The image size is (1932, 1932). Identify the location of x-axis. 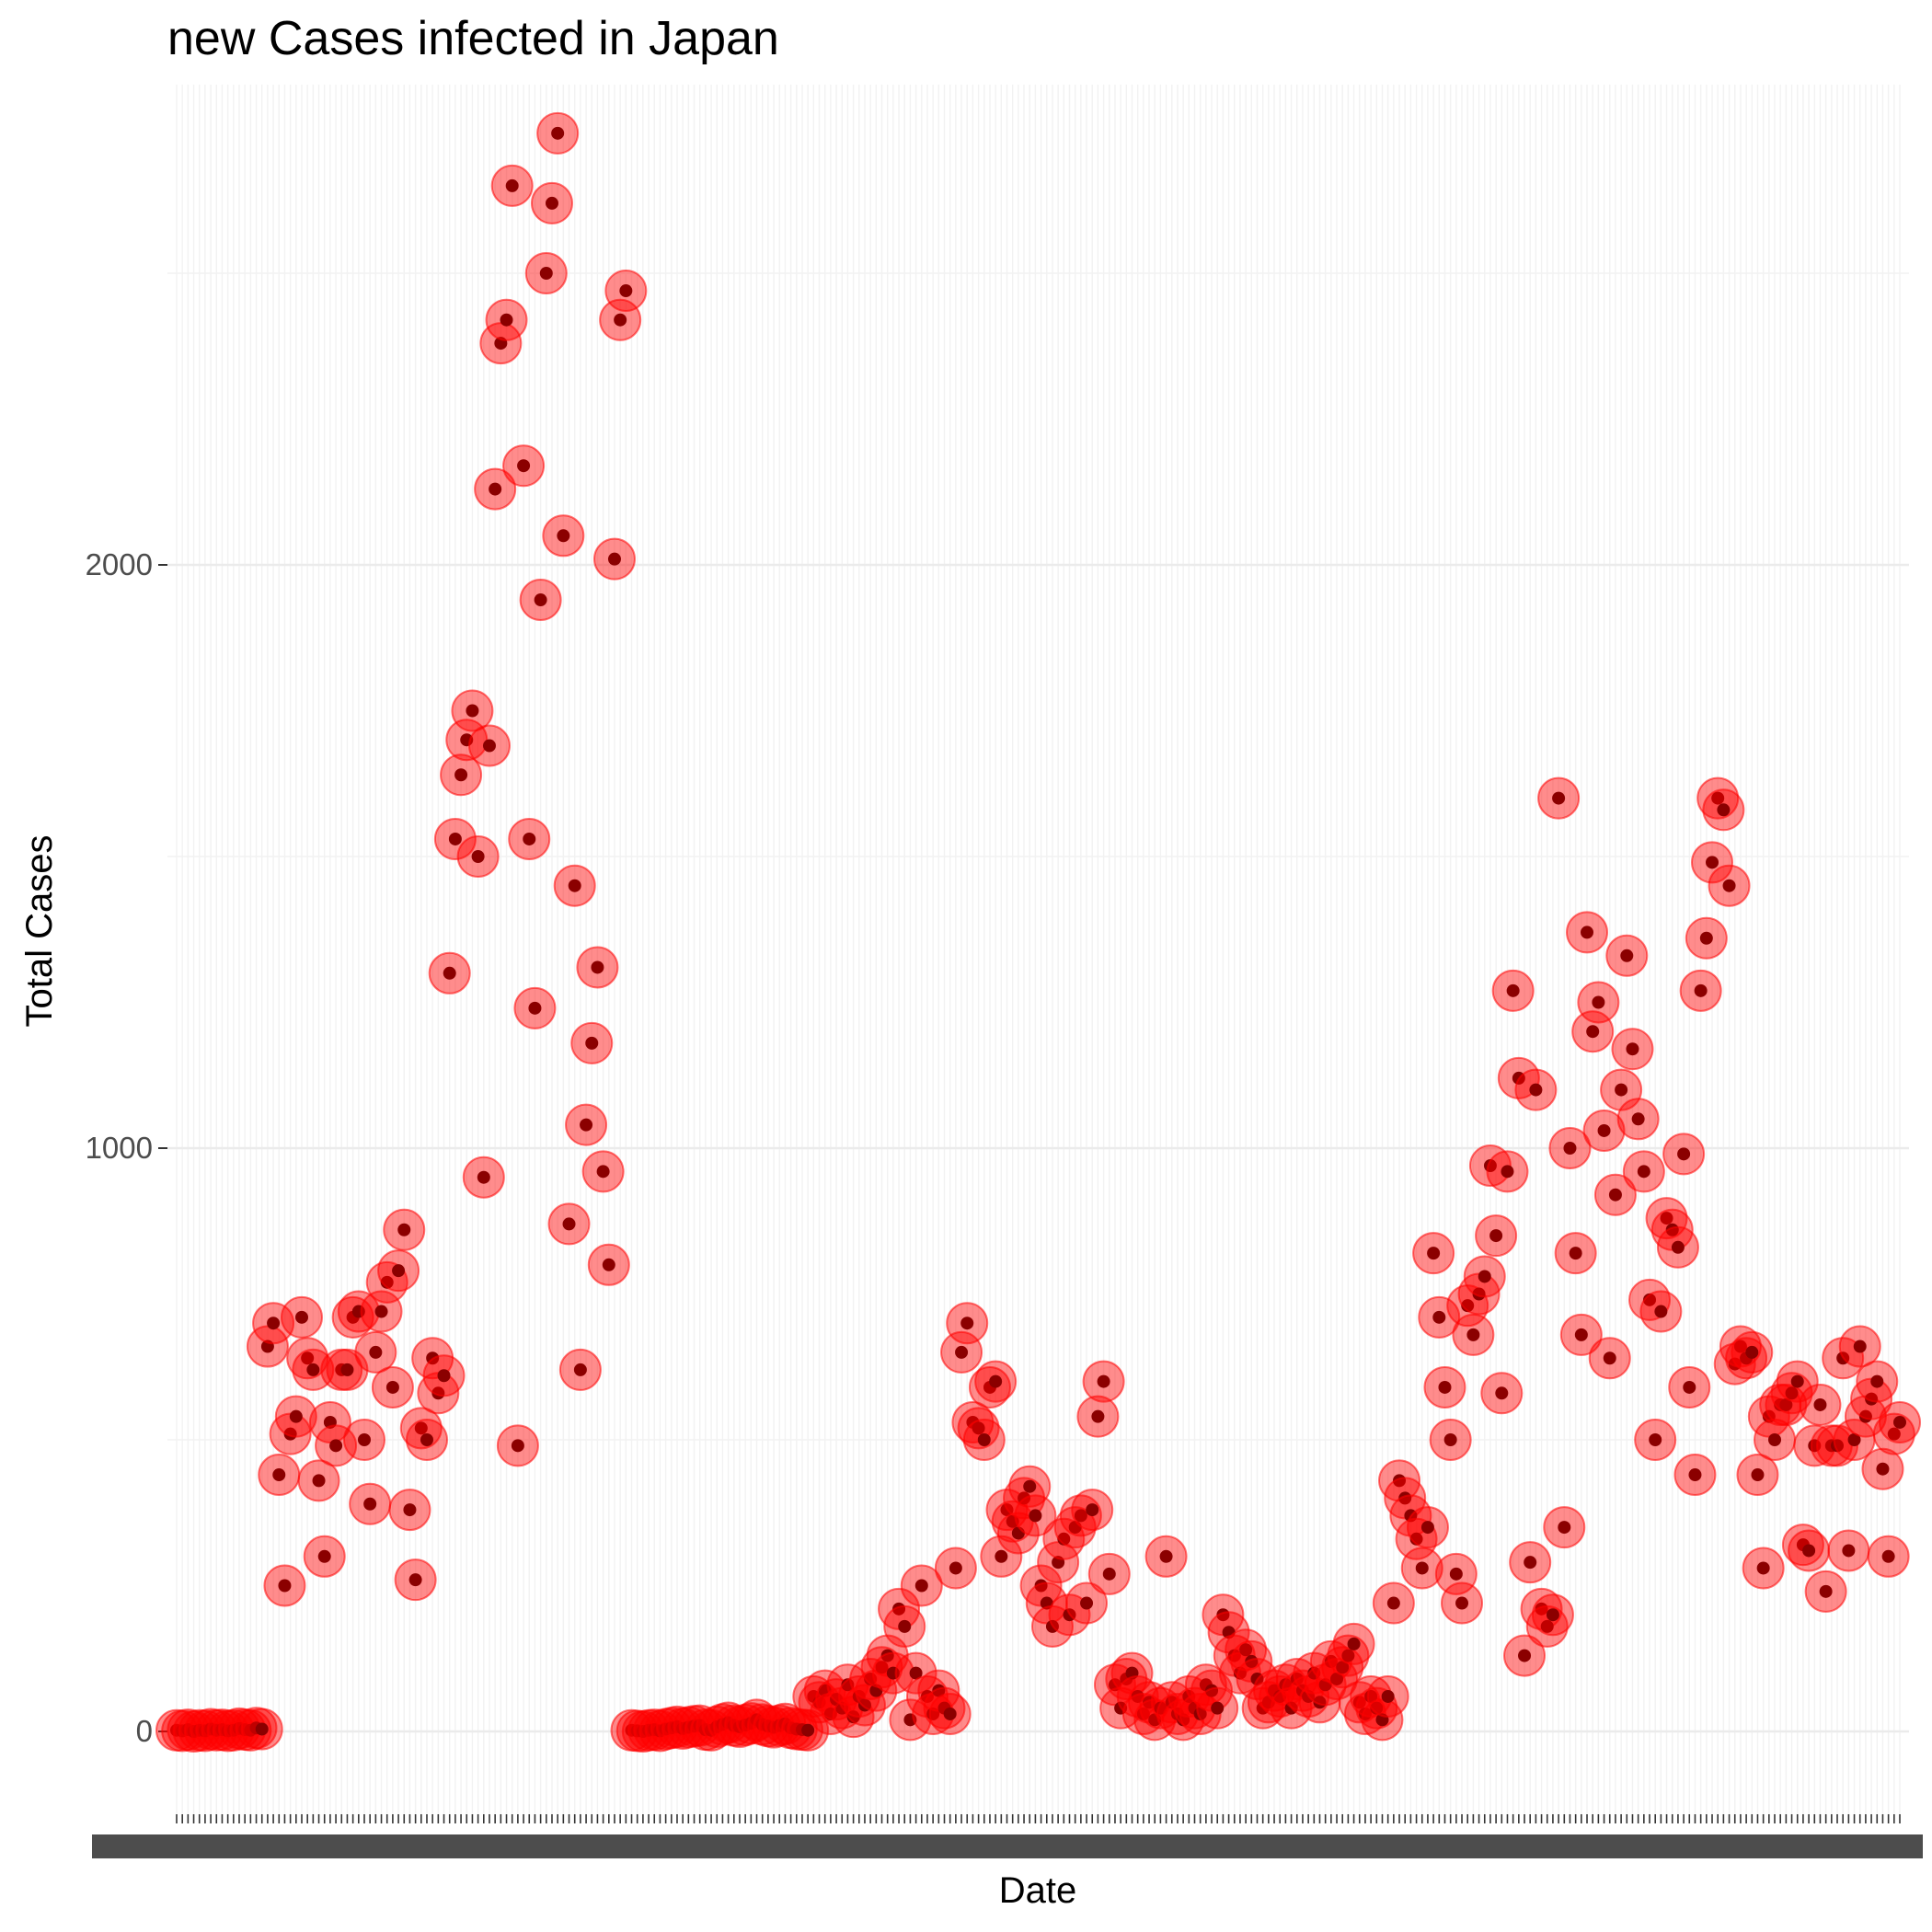
(1007, 1836).